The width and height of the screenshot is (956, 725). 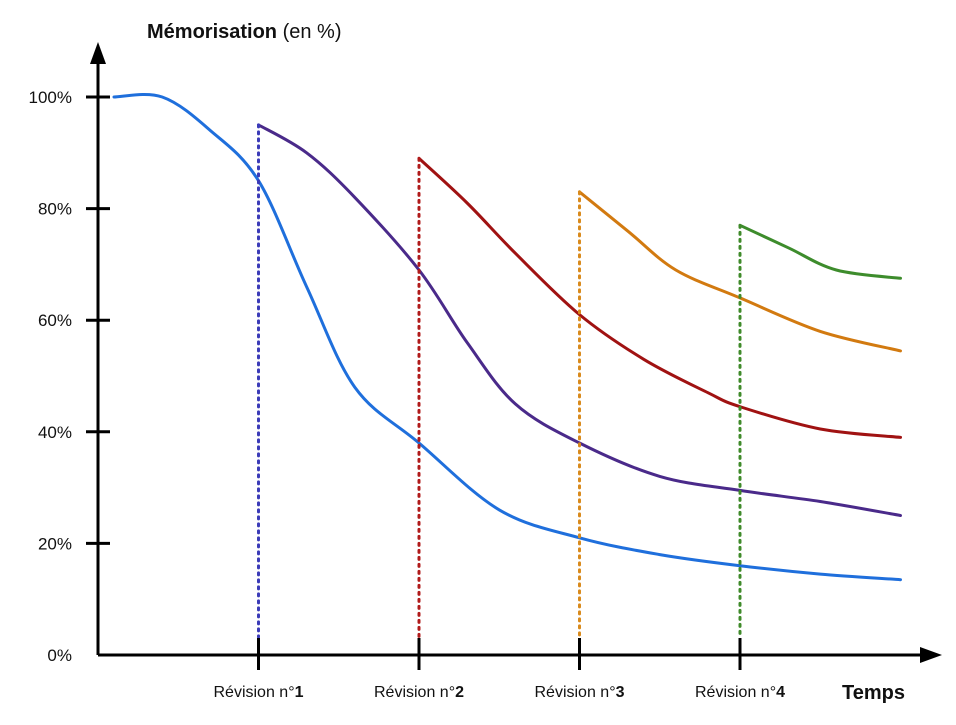 I want to click on x-axis-title: Temps, so click(x=873, y=693).